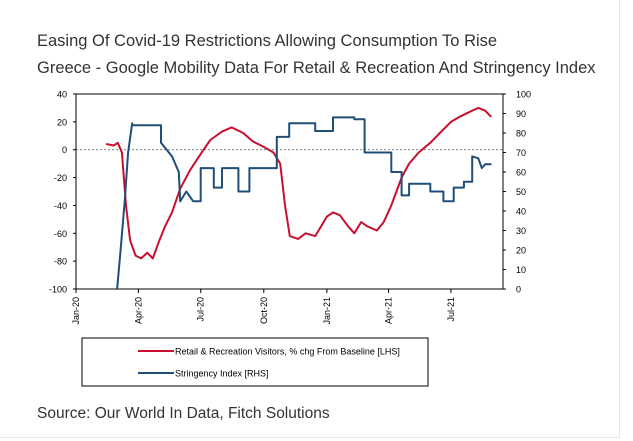  Describe the element at coordinates (521, 192) in the screenshot. I see `y-right-tick-label: 50` at that location.